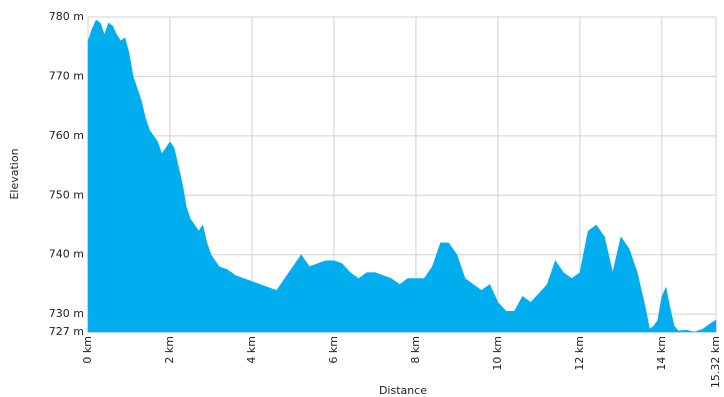 Image resolution: width=724 pixels, height=397 pixels. I want to click on x-tick-label: 6 km, so click(333, 350).